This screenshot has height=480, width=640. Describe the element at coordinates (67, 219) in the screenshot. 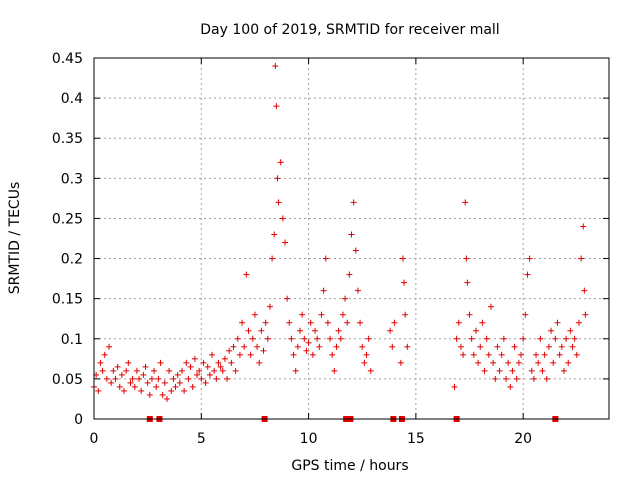

I see `y-tick-label: 0.25` at that location.